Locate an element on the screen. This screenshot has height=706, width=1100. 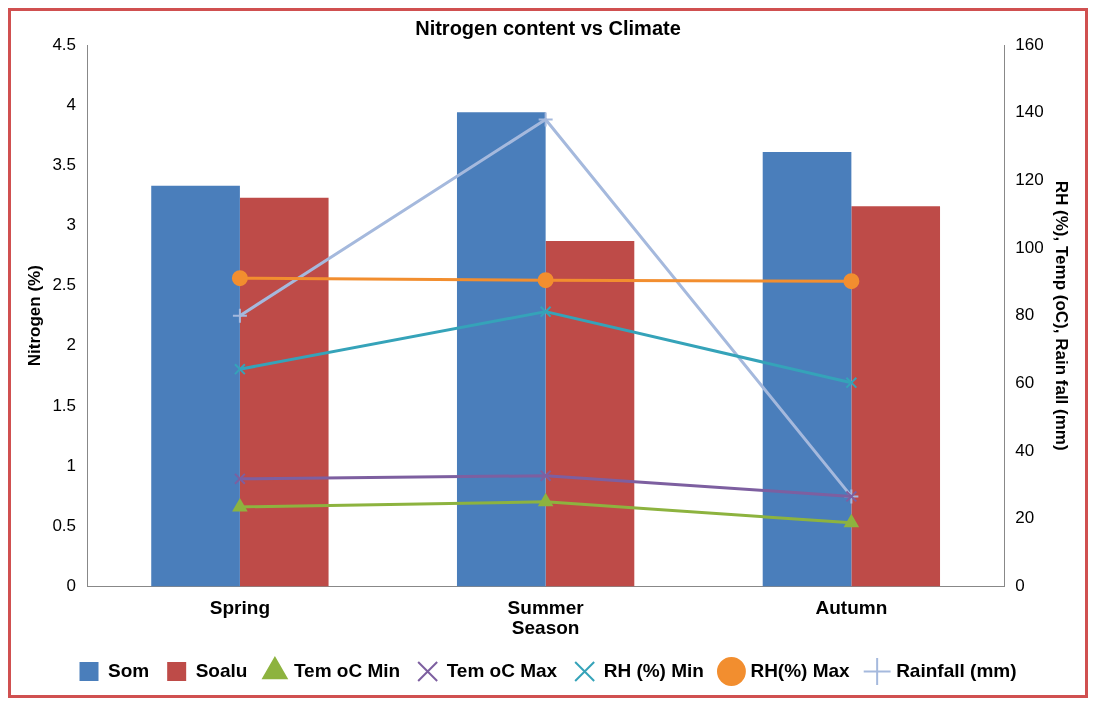
y2-tick-label: 100 is located at coordinates (1029, 247).